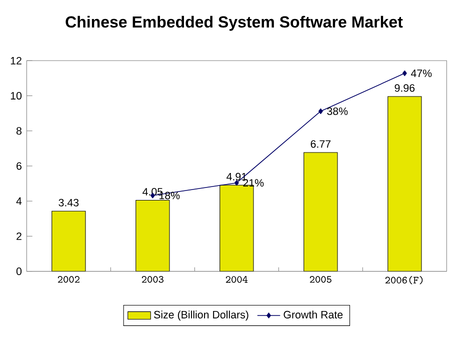 This screenshot has width=468, height=338. Describe the element at coordinates (253, 183) in the screenshot. I see `data-label: 21%` at that location.